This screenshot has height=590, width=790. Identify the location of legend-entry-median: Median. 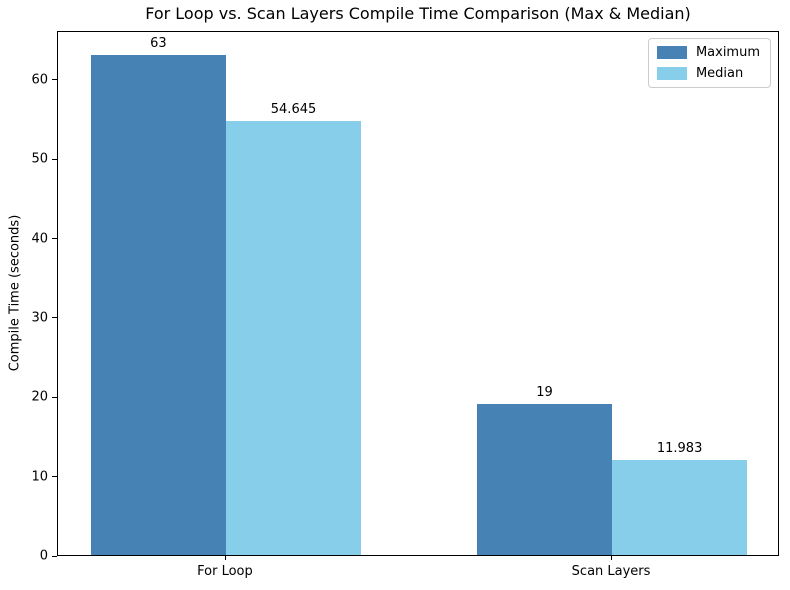
(708, 73).